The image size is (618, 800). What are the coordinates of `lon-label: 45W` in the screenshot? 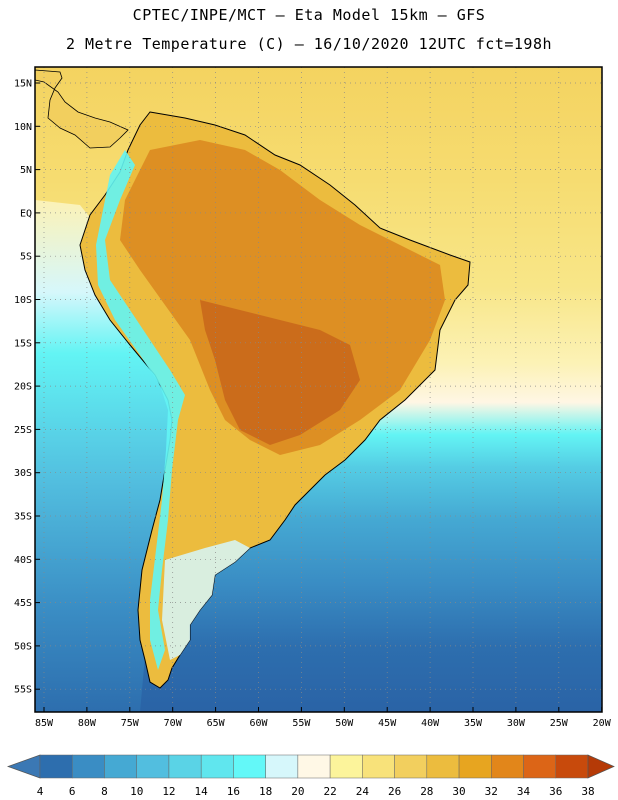 It's located at (387, 723).